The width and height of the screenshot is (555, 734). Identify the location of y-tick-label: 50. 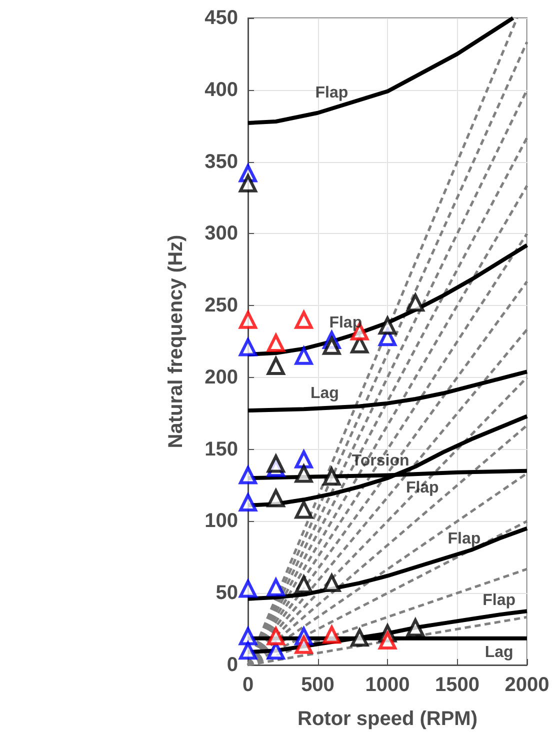
(227, 593).